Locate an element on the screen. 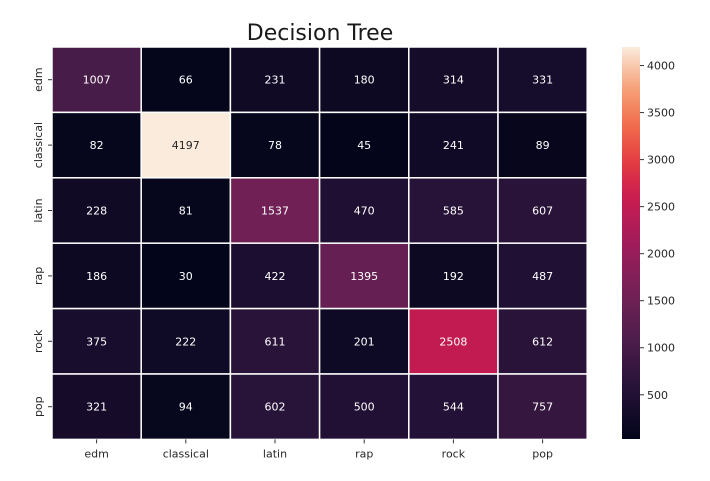  heatmap-cell-classical-pop is located at coordinates (542, 145).